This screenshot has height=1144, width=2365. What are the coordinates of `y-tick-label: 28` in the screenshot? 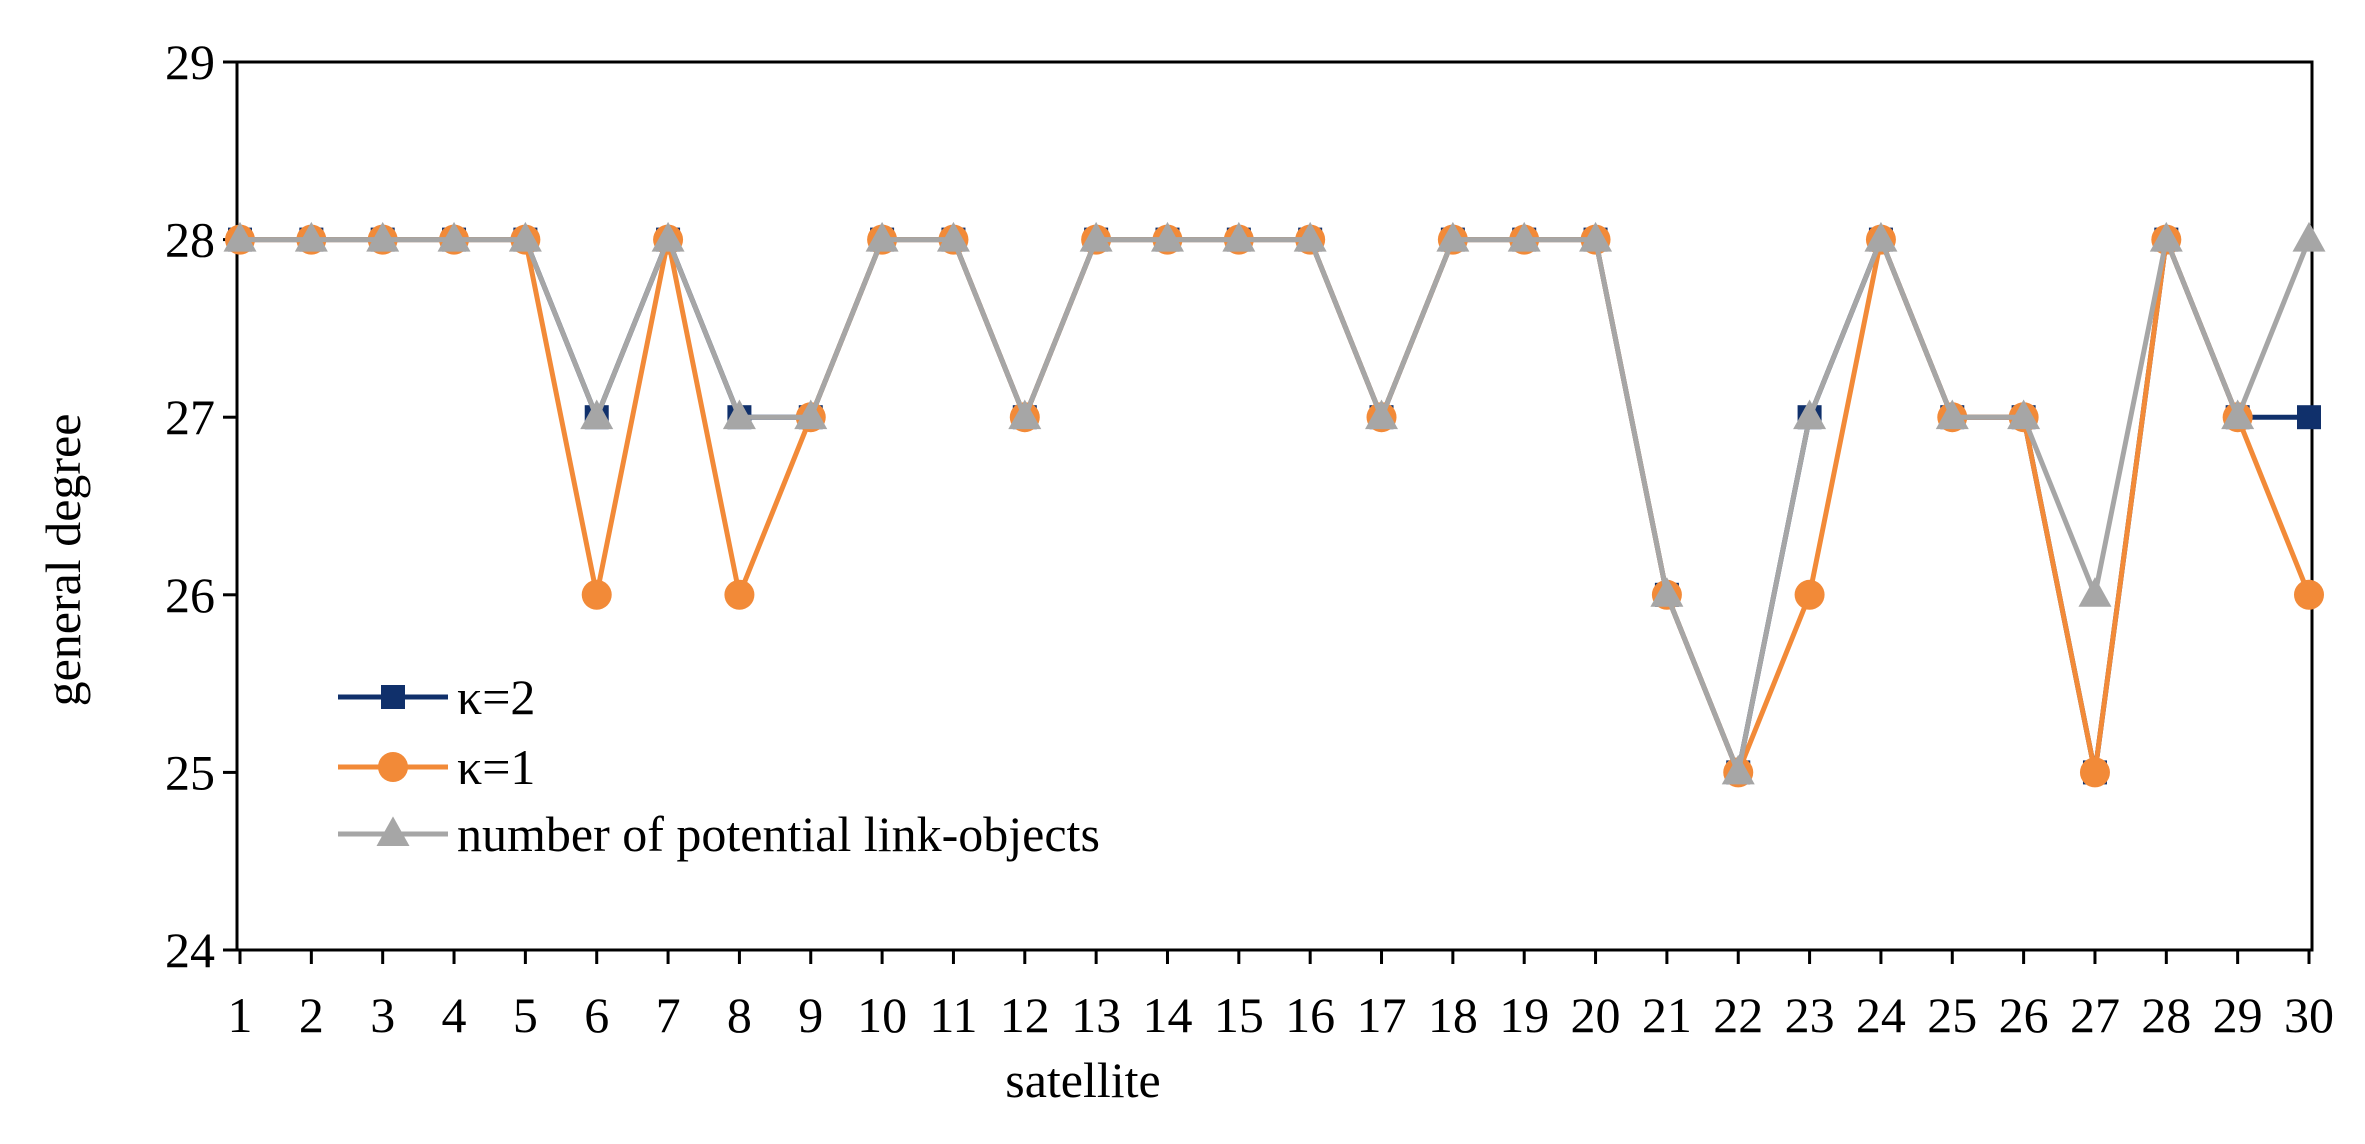 It's located at (190, 240).